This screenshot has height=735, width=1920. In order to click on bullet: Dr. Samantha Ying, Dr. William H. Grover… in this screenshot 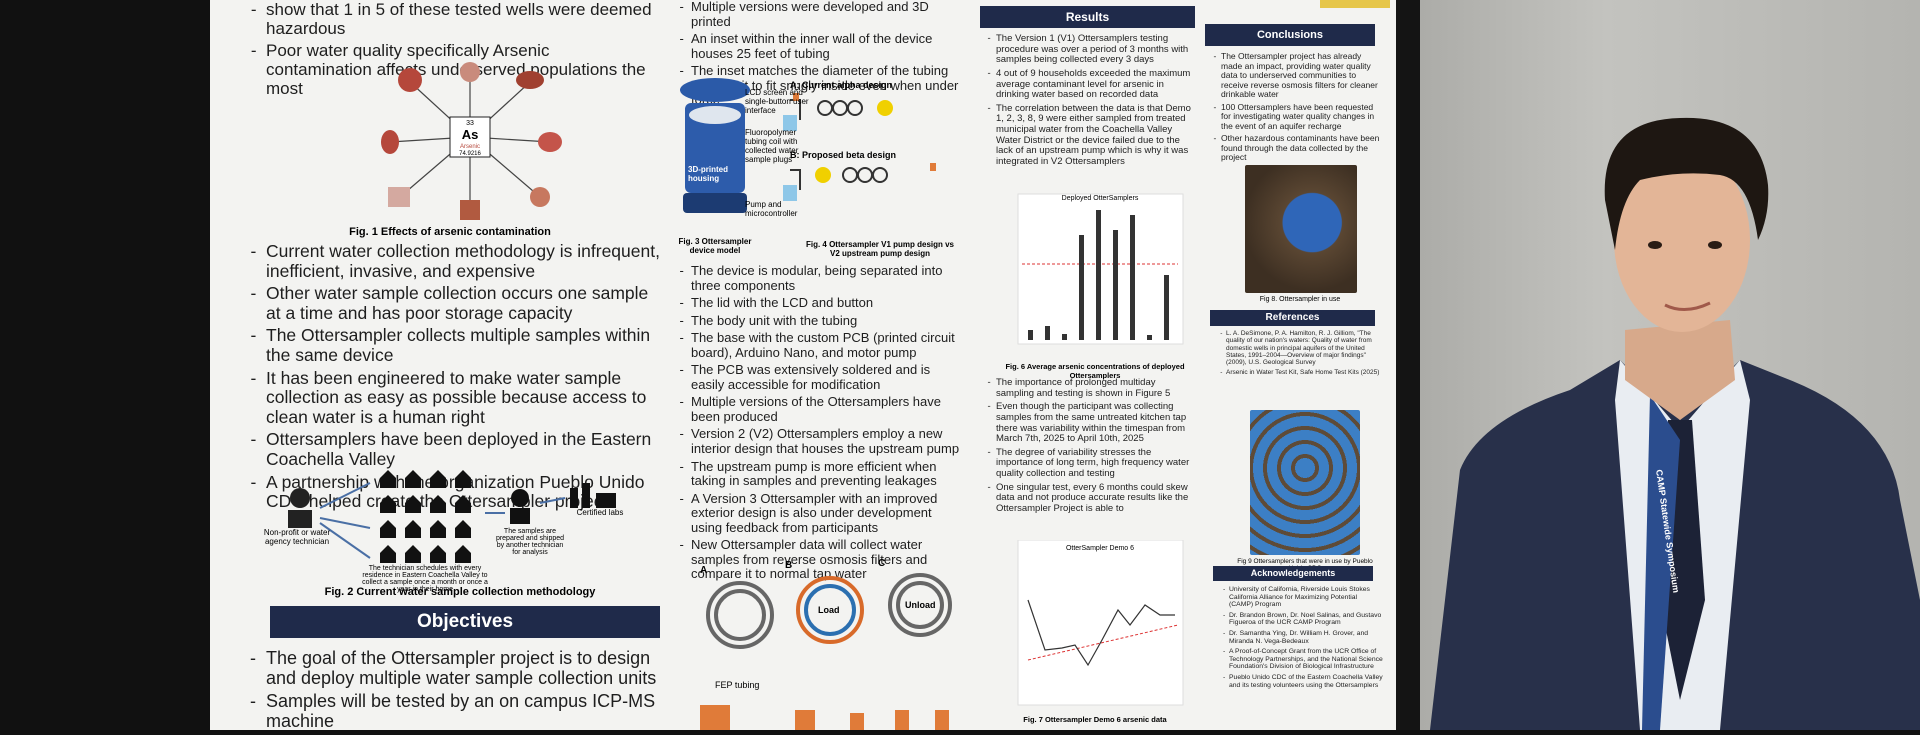, I will do `click(1306, 637)`.